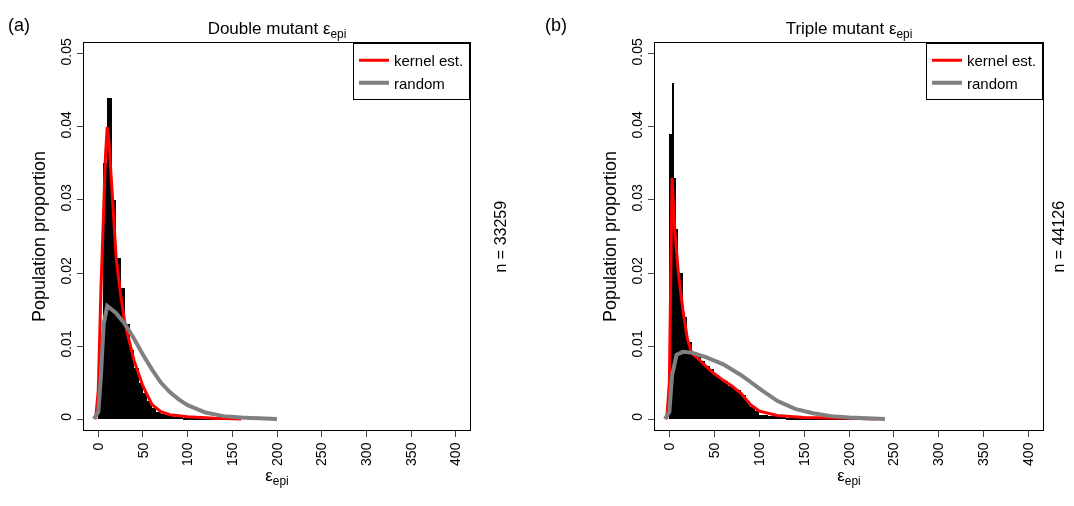  I want to click on chart-title: Triple mutant ε$_{epi}$, so click(849, 29).